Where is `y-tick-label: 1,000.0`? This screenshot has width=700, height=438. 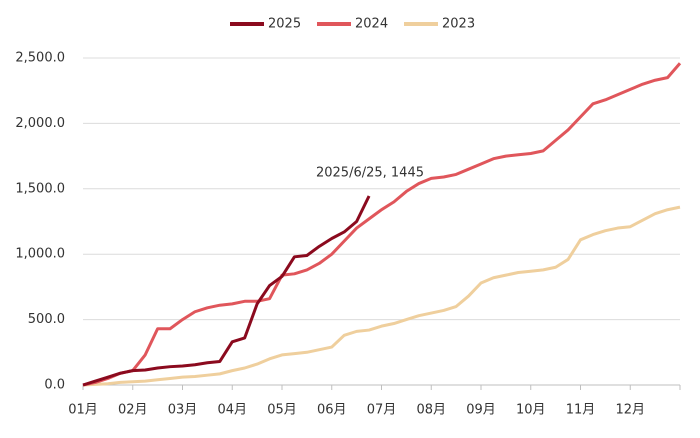 y-tick-label: 1,000.0 is located at coordinates (40, 254).